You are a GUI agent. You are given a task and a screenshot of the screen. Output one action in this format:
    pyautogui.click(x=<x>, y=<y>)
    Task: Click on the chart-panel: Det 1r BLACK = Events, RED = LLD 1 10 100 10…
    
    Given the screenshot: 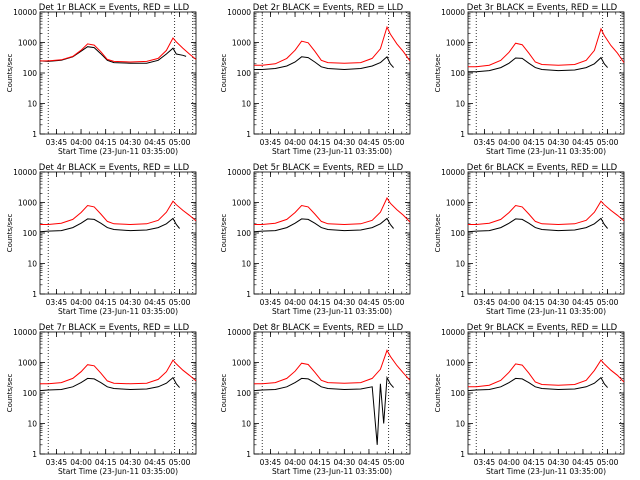 What is the action you would take?
    pyautogui.click(x=101, y=79)
    